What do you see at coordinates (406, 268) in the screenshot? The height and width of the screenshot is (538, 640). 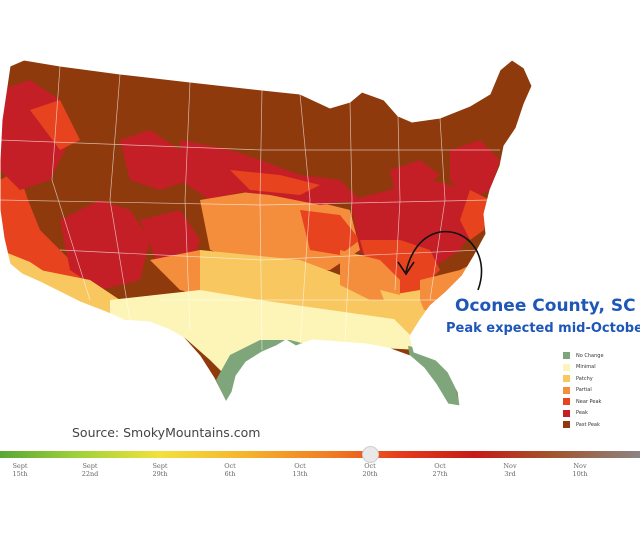 I see `arrow-head-icon` at bounding box center [406, 268].